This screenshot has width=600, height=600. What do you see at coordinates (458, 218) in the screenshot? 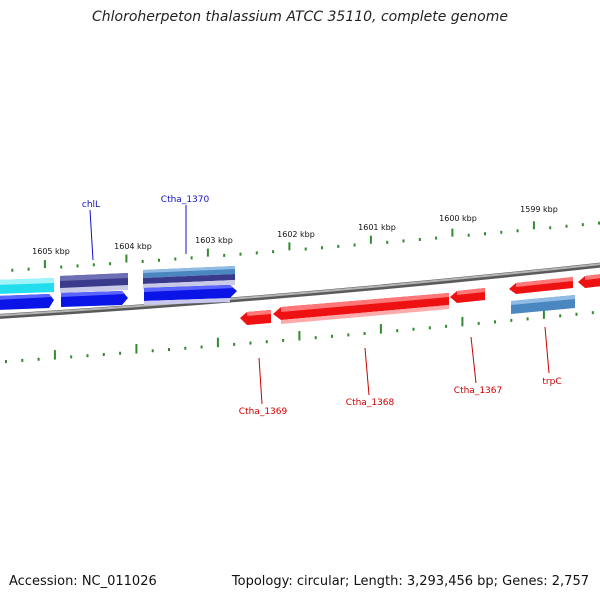
I see `scale-label: 1600 kbp` at bounding box center [458, 218].